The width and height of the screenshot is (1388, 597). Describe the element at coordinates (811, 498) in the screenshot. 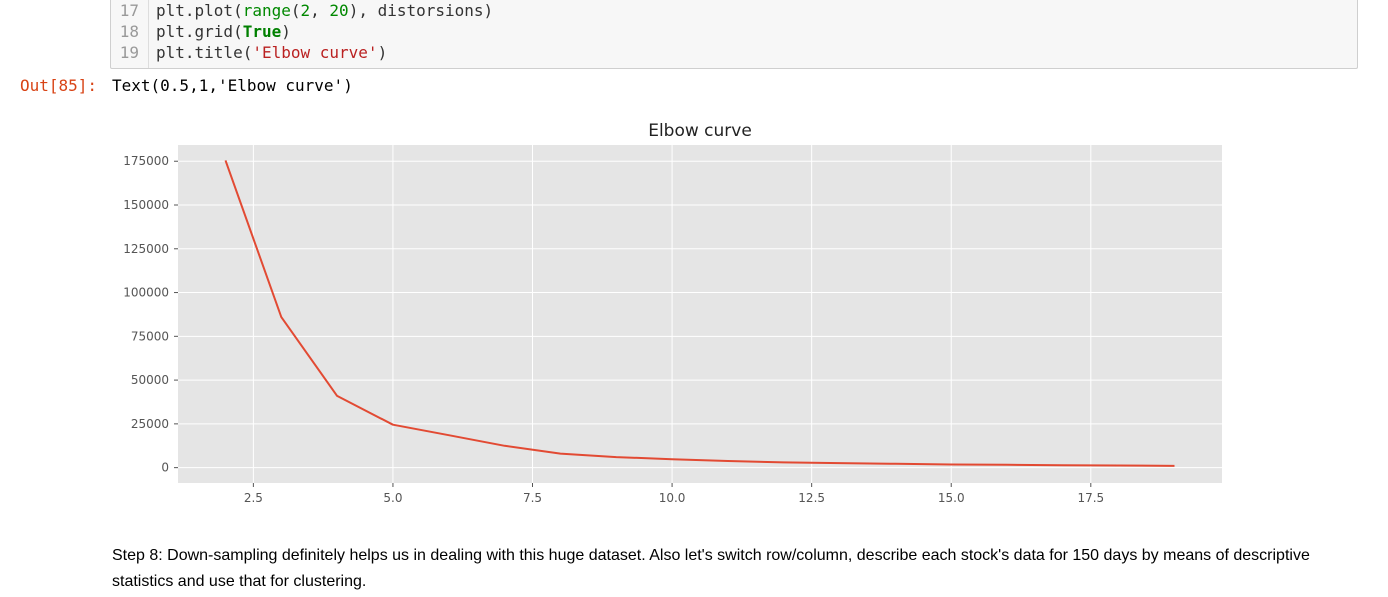

I see `x-tick-label: 12.5` at that location.